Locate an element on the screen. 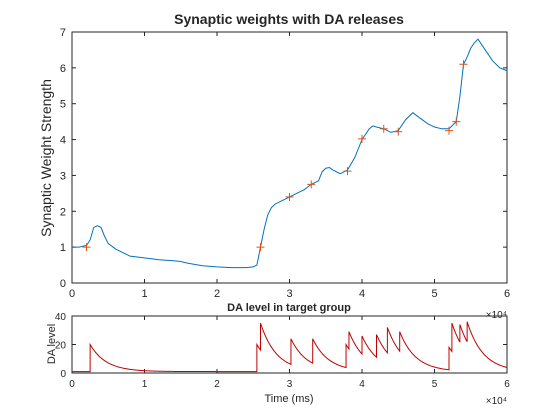 The height and width of the screenshot is (420, 560). weights-chart-xtick-label: 0 is located at coordinates (72, 294).